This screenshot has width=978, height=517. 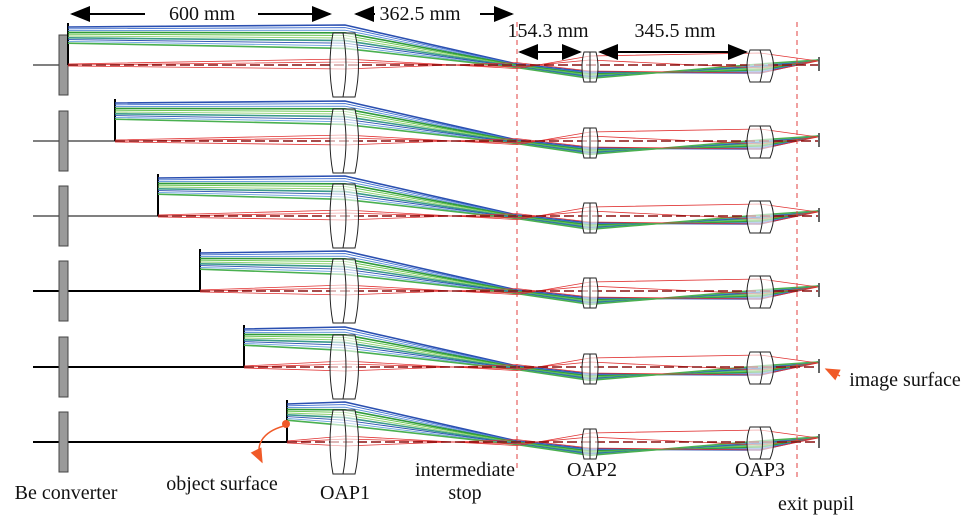 What do you see at coordinates (760, 470) in the screenshot?
I see `label: OAP3` at bounding box center [760, 470].